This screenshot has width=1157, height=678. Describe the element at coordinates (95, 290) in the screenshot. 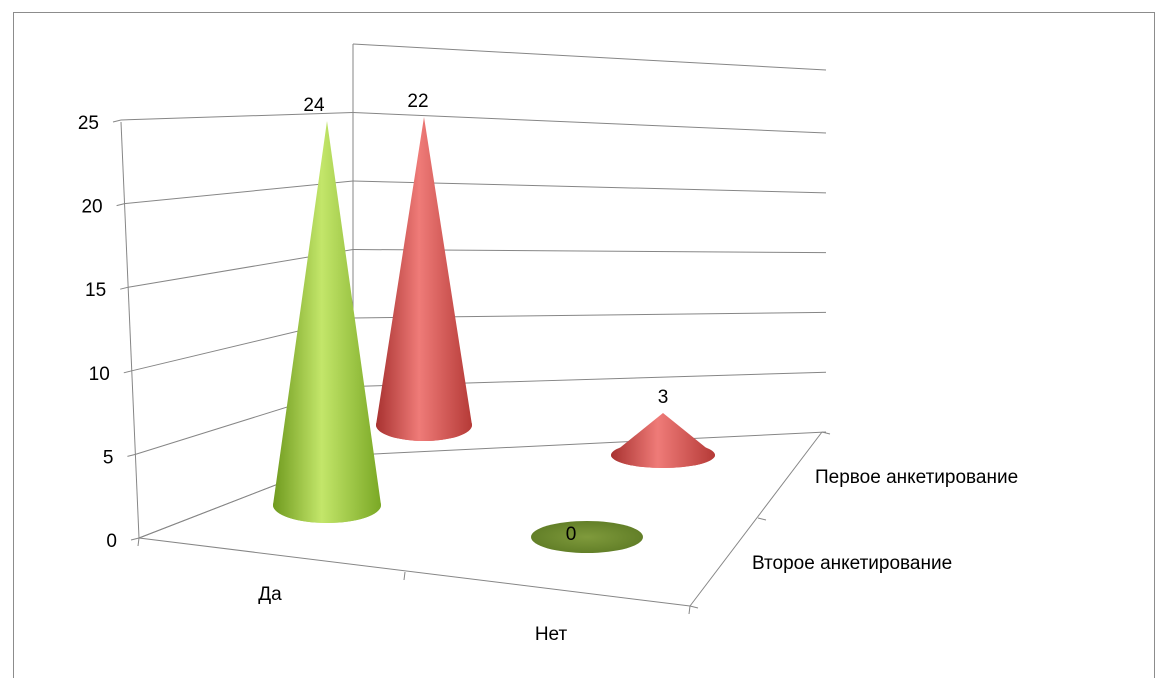

I see `y-tick-label: 15` at that location.